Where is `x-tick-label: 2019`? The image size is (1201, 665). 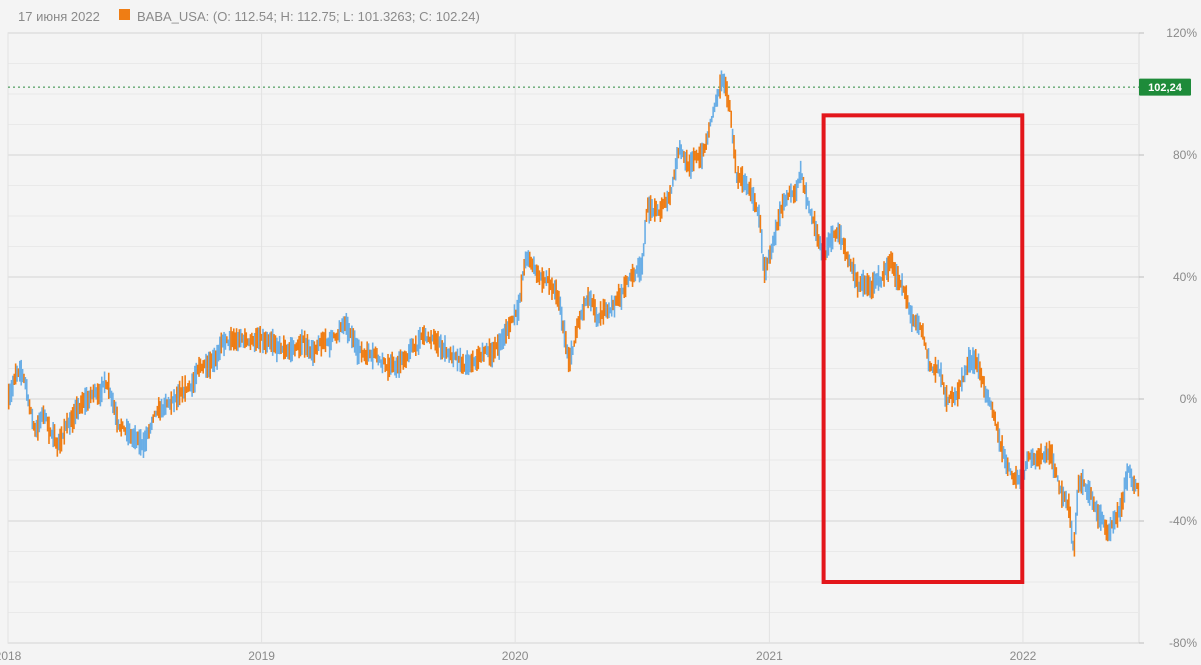
x-tick-label: 2019 is located at coordinates (261, 656).